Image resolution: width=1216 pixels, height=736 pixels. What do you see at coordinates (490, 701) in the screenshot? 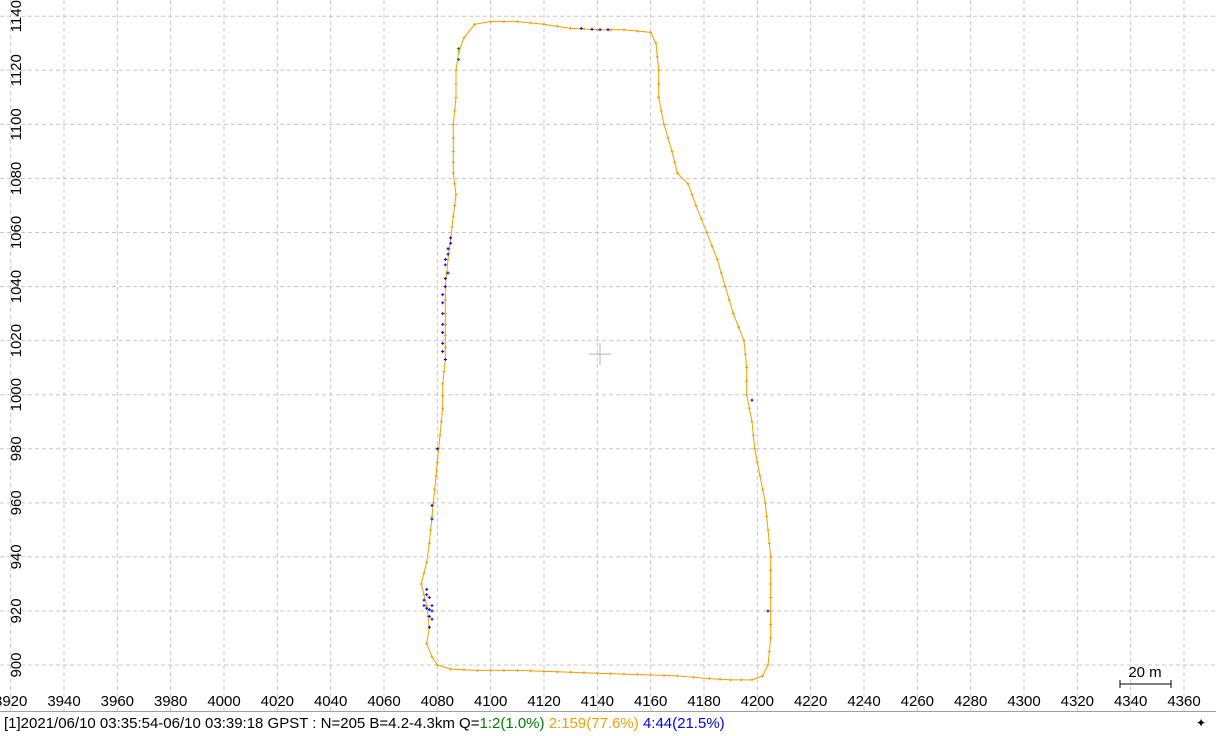
I see `x-tick-label: 4100` at bounding box center [490, 701].